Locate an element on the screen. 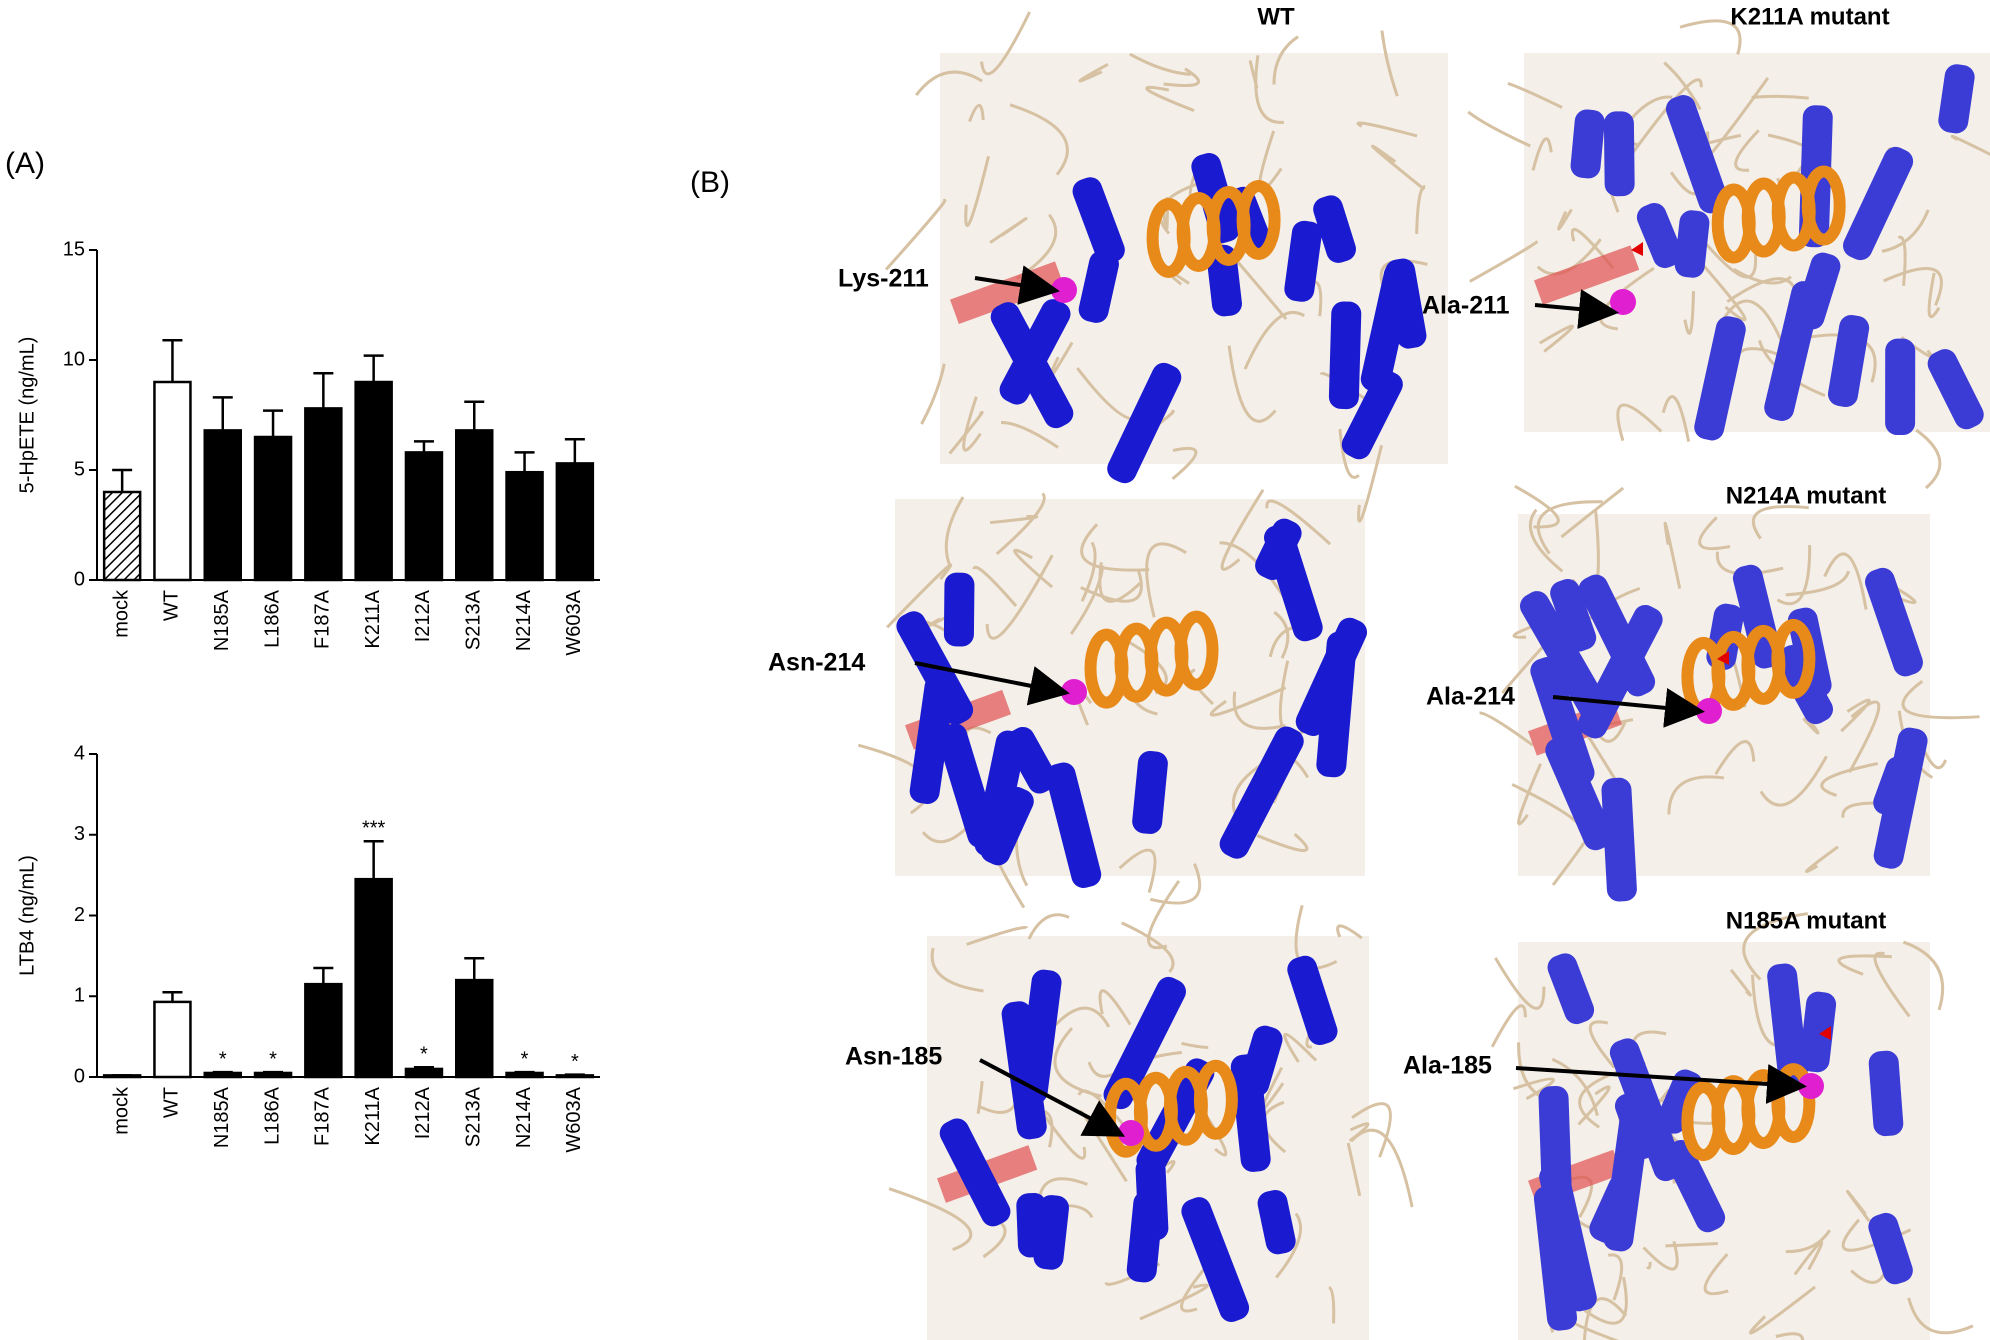  x-tick-label: WT is located at coordinates (172, 1102).